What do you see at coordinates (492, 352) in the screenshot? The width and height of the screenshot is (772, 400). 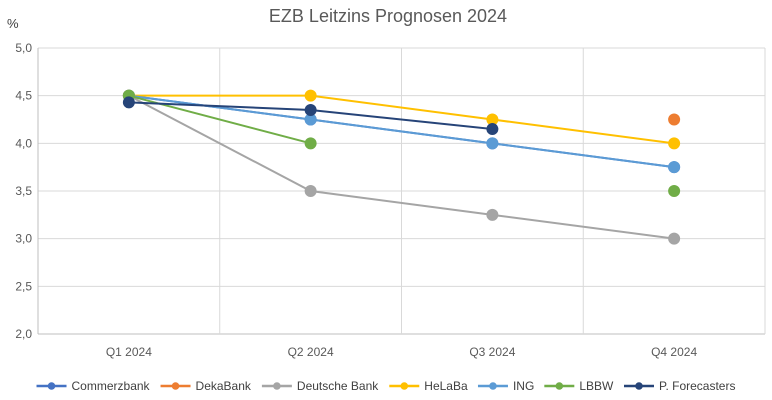 I see `x-tick-label: Q3 2024` at bounding box center [492, 352].